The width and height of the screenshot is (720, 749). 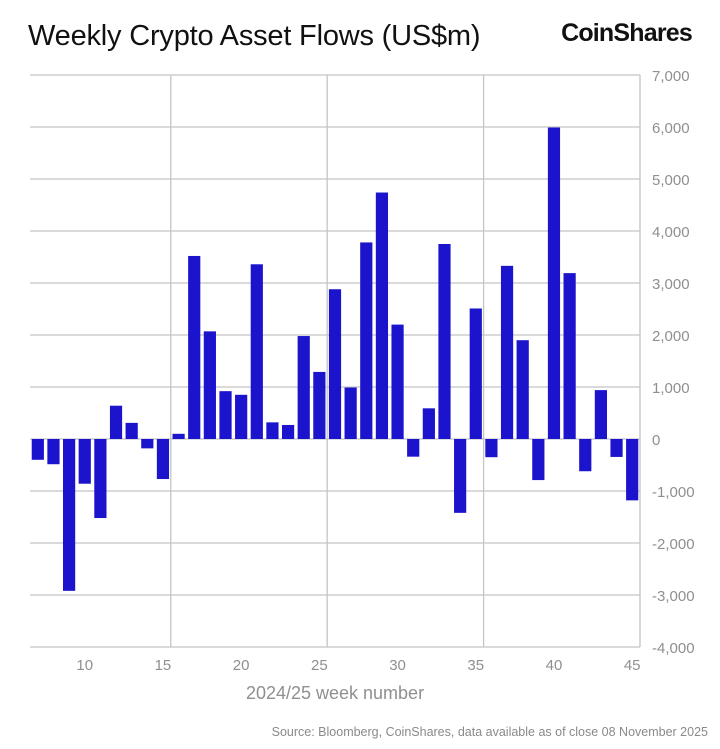 I want to click on y-tick-label: -4,000, so click(x=673, y=648).